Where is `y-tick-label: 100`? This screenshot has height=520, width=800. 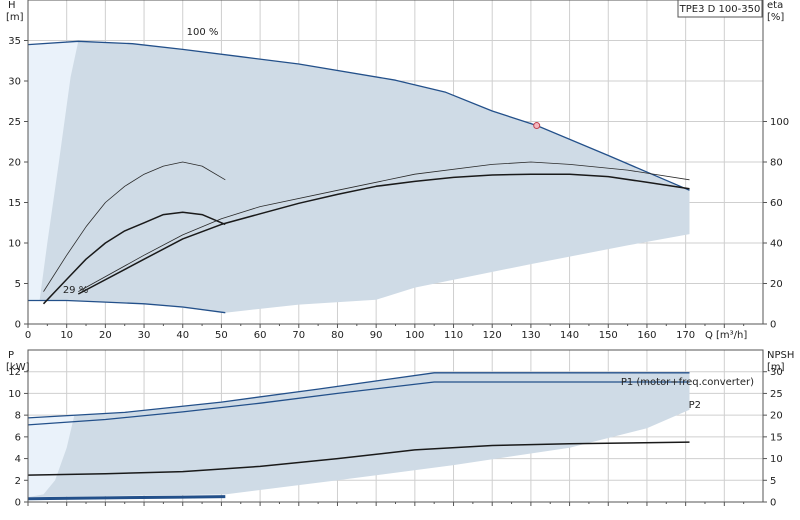
y-tick-label: 100 is located at coordinates (779, 122).